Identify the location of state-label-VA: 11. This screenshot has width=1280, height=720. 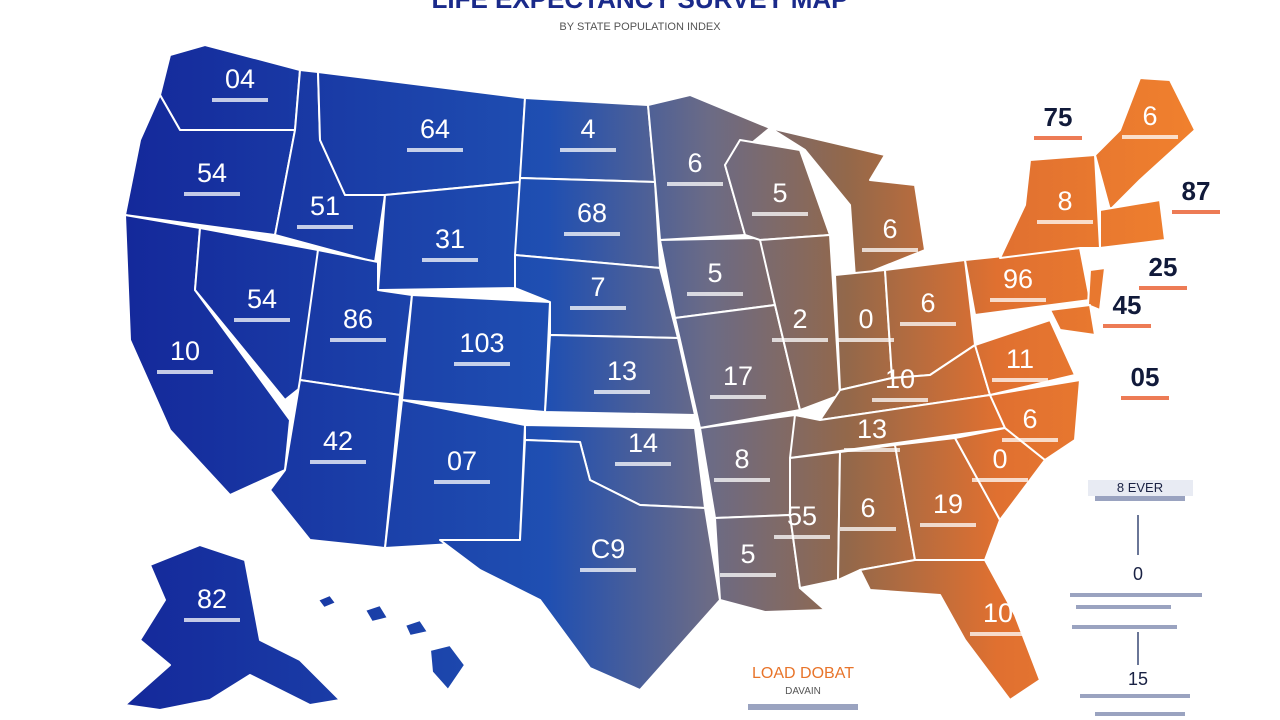
(1020, 363).